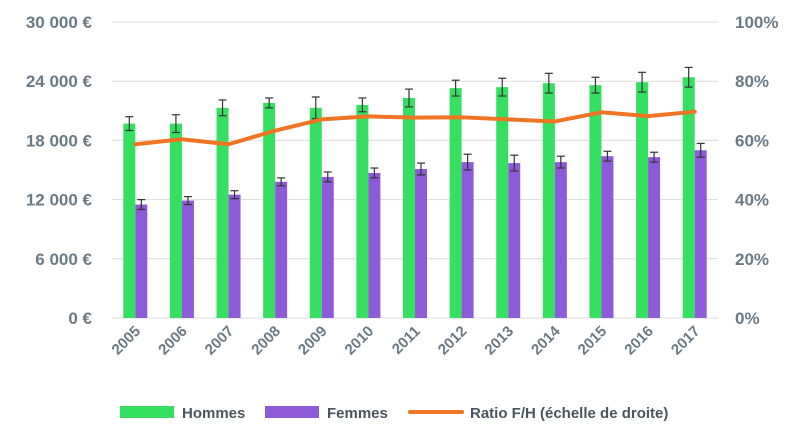 The image size is (800, 443). I want to click on y-left-tick-label: 24 000 €, so click(59, 81).